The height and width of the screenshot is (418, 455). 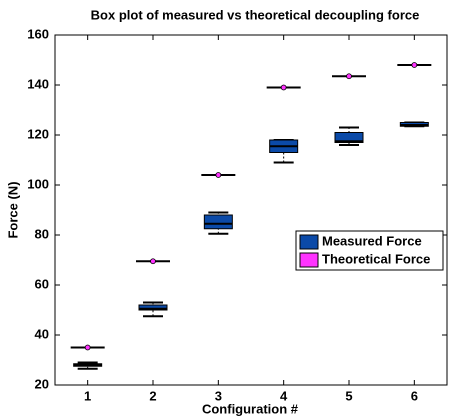 I want to click on y-tick-label: 140, so click(x=38, y=83).